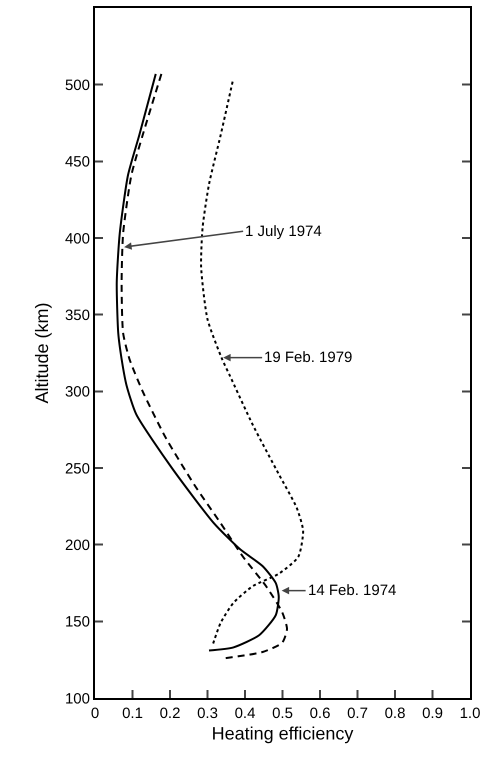 The image size is (495, 760). What do you see at coordinates (283, 231) in the screenshot?
I see `annotation: 1 July 1974` at bounding box center [283, 231].